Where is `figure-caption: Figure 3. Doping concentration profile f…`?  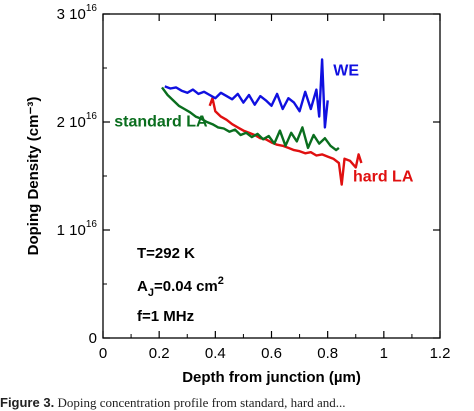
figure-caption: Figure 3. Doping concentration profile f… is located at coordinates (237, 403).